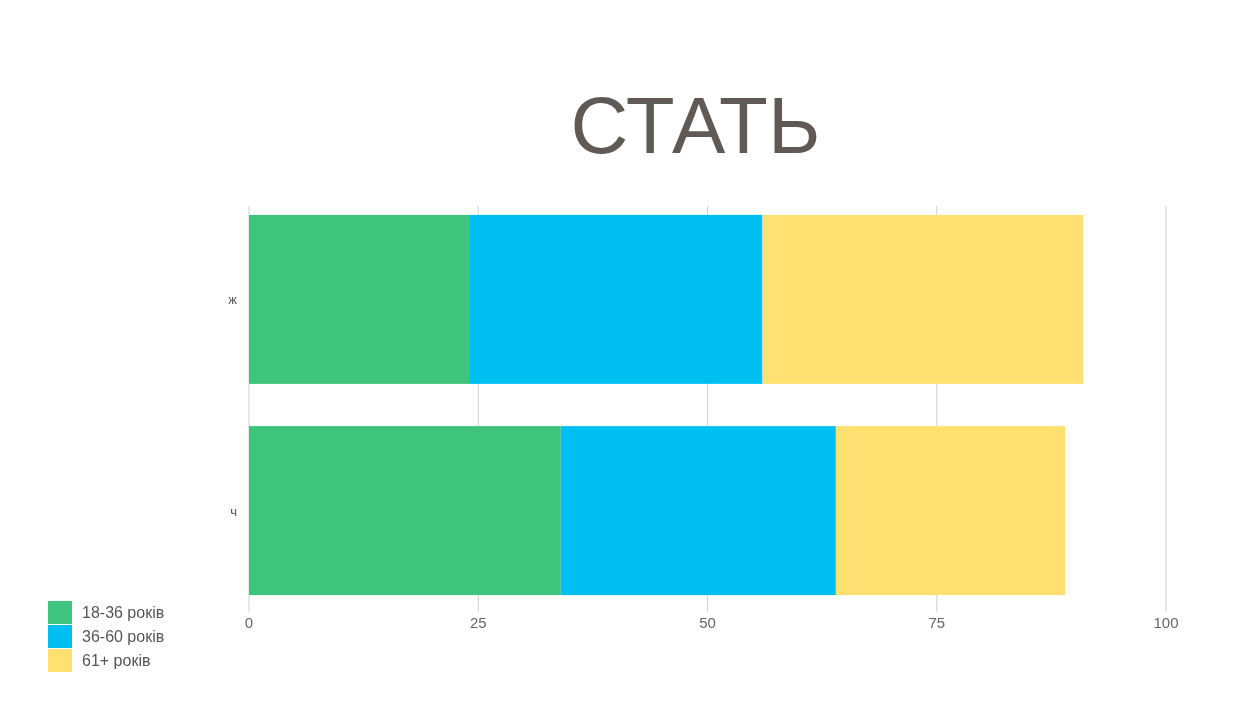  What do you see at coordinates (123, 612) in the screenshot?
I see `legend-label: 18-36 років` at bounding box center [123, 612].